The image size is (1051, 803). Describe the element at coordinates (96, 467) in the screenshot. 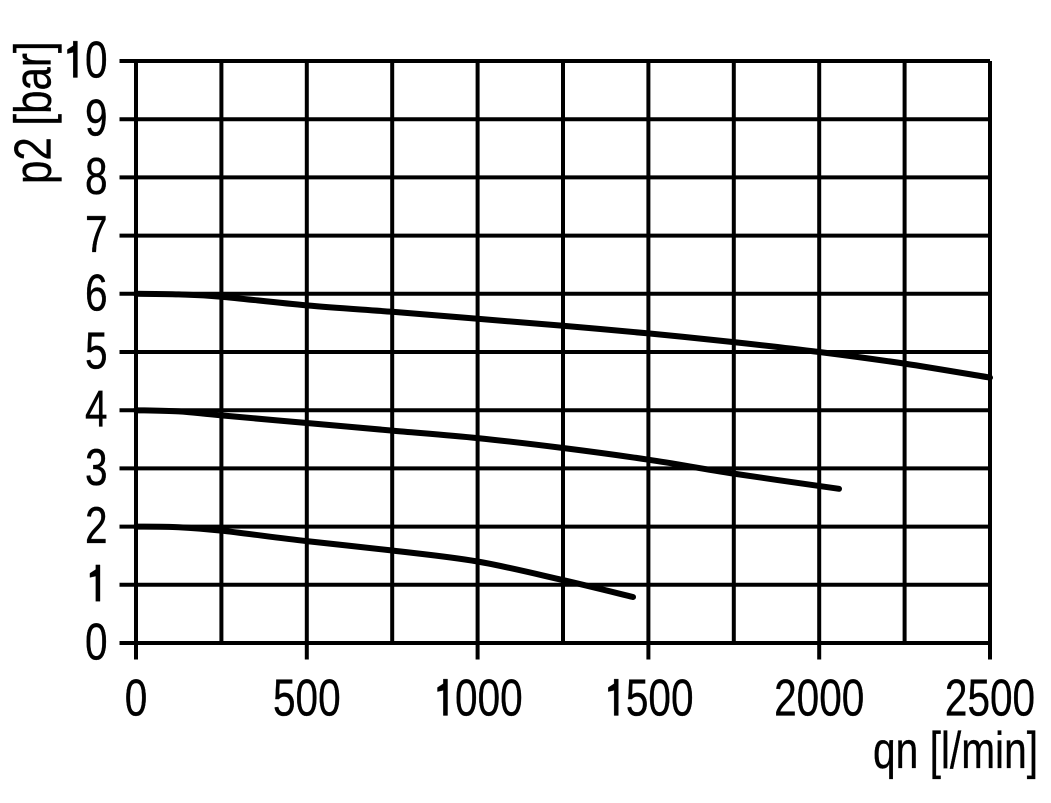

I see `svg-text: 3` at that location.